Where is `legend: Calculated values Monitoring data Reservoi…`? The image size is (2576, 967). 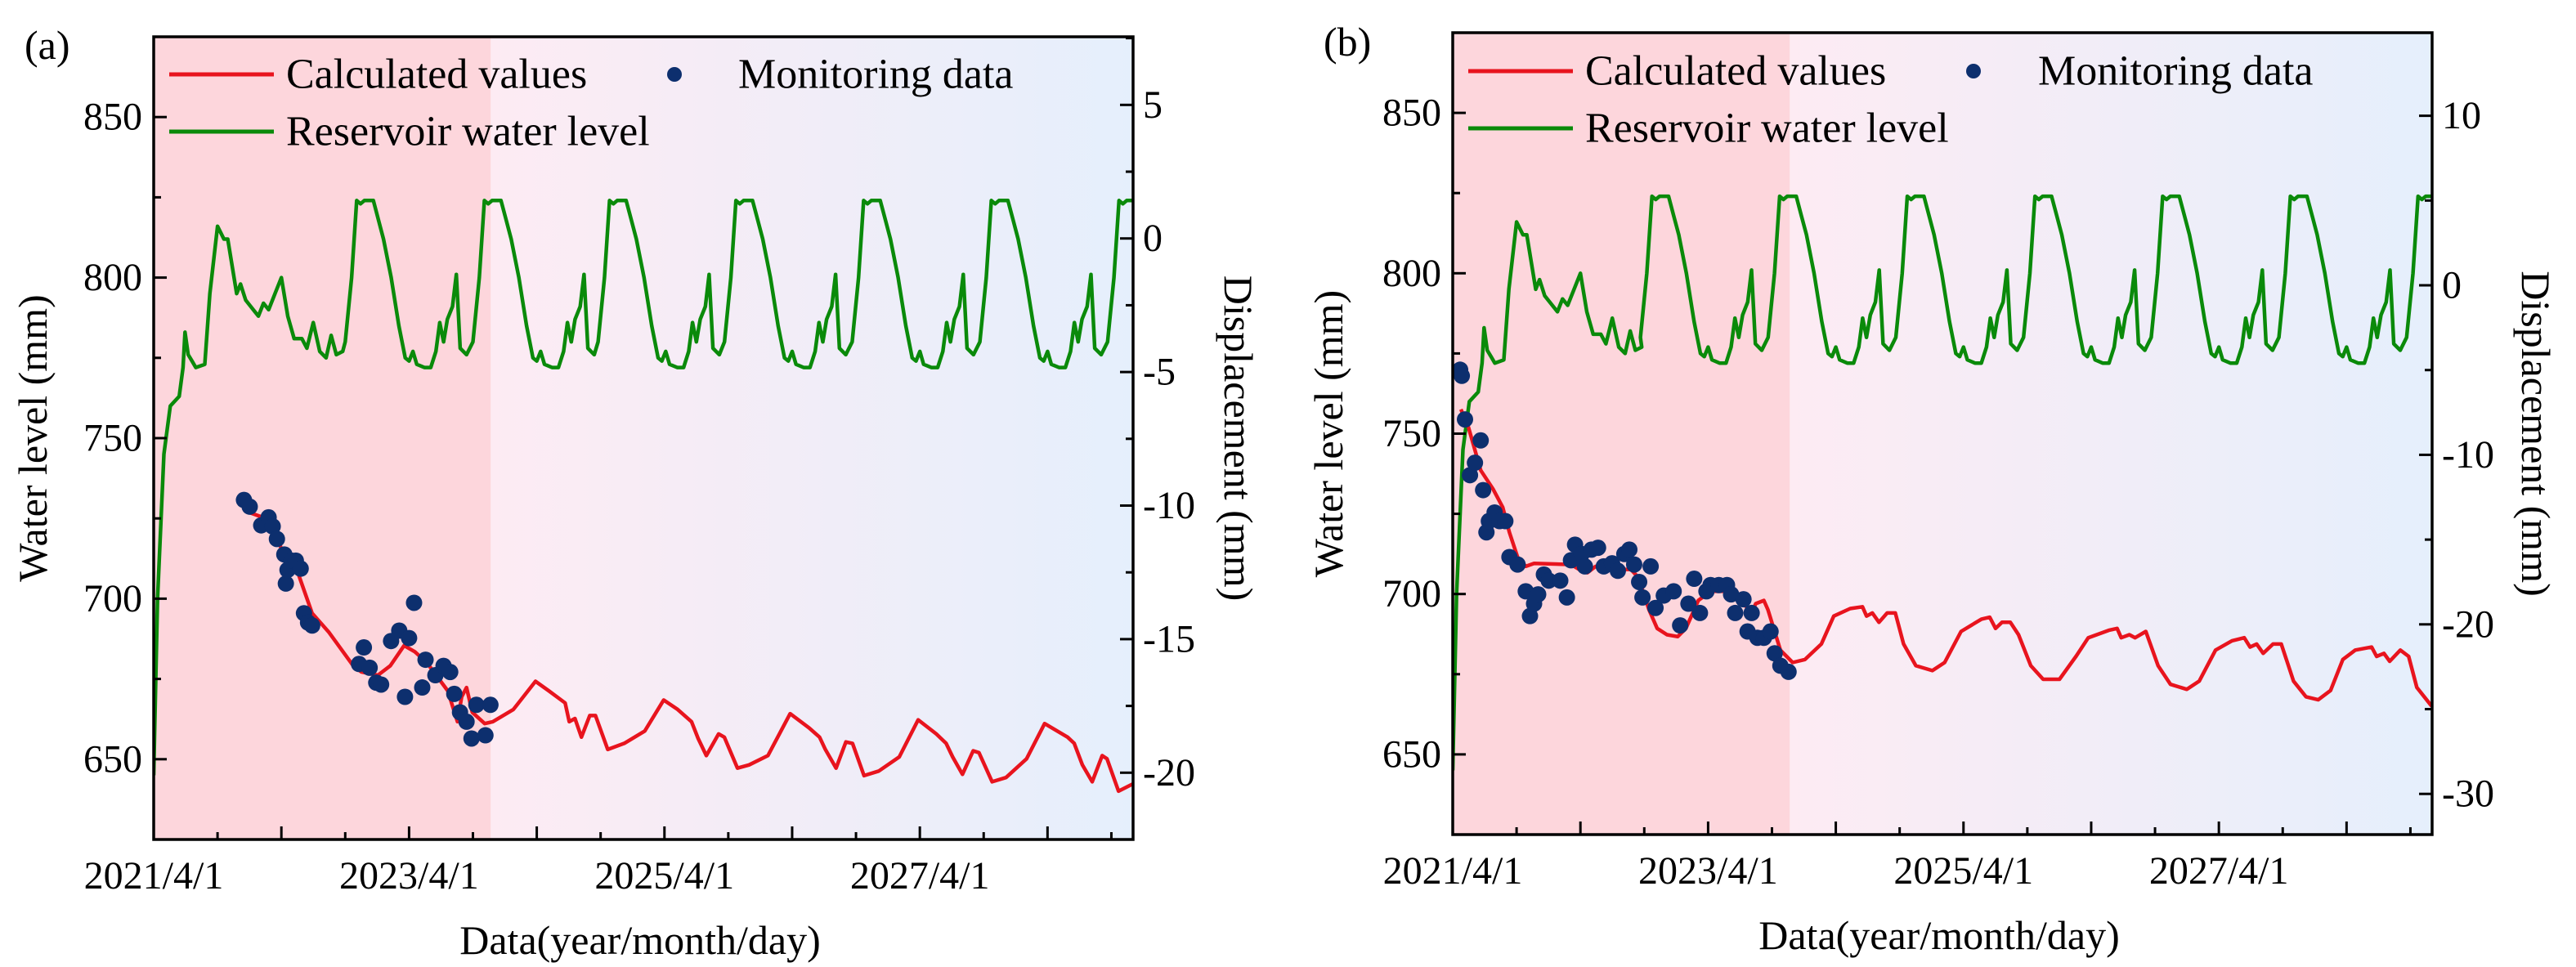 legend: Calculated values Monitoring data Reservoi… is located at coordinates (591, 103).